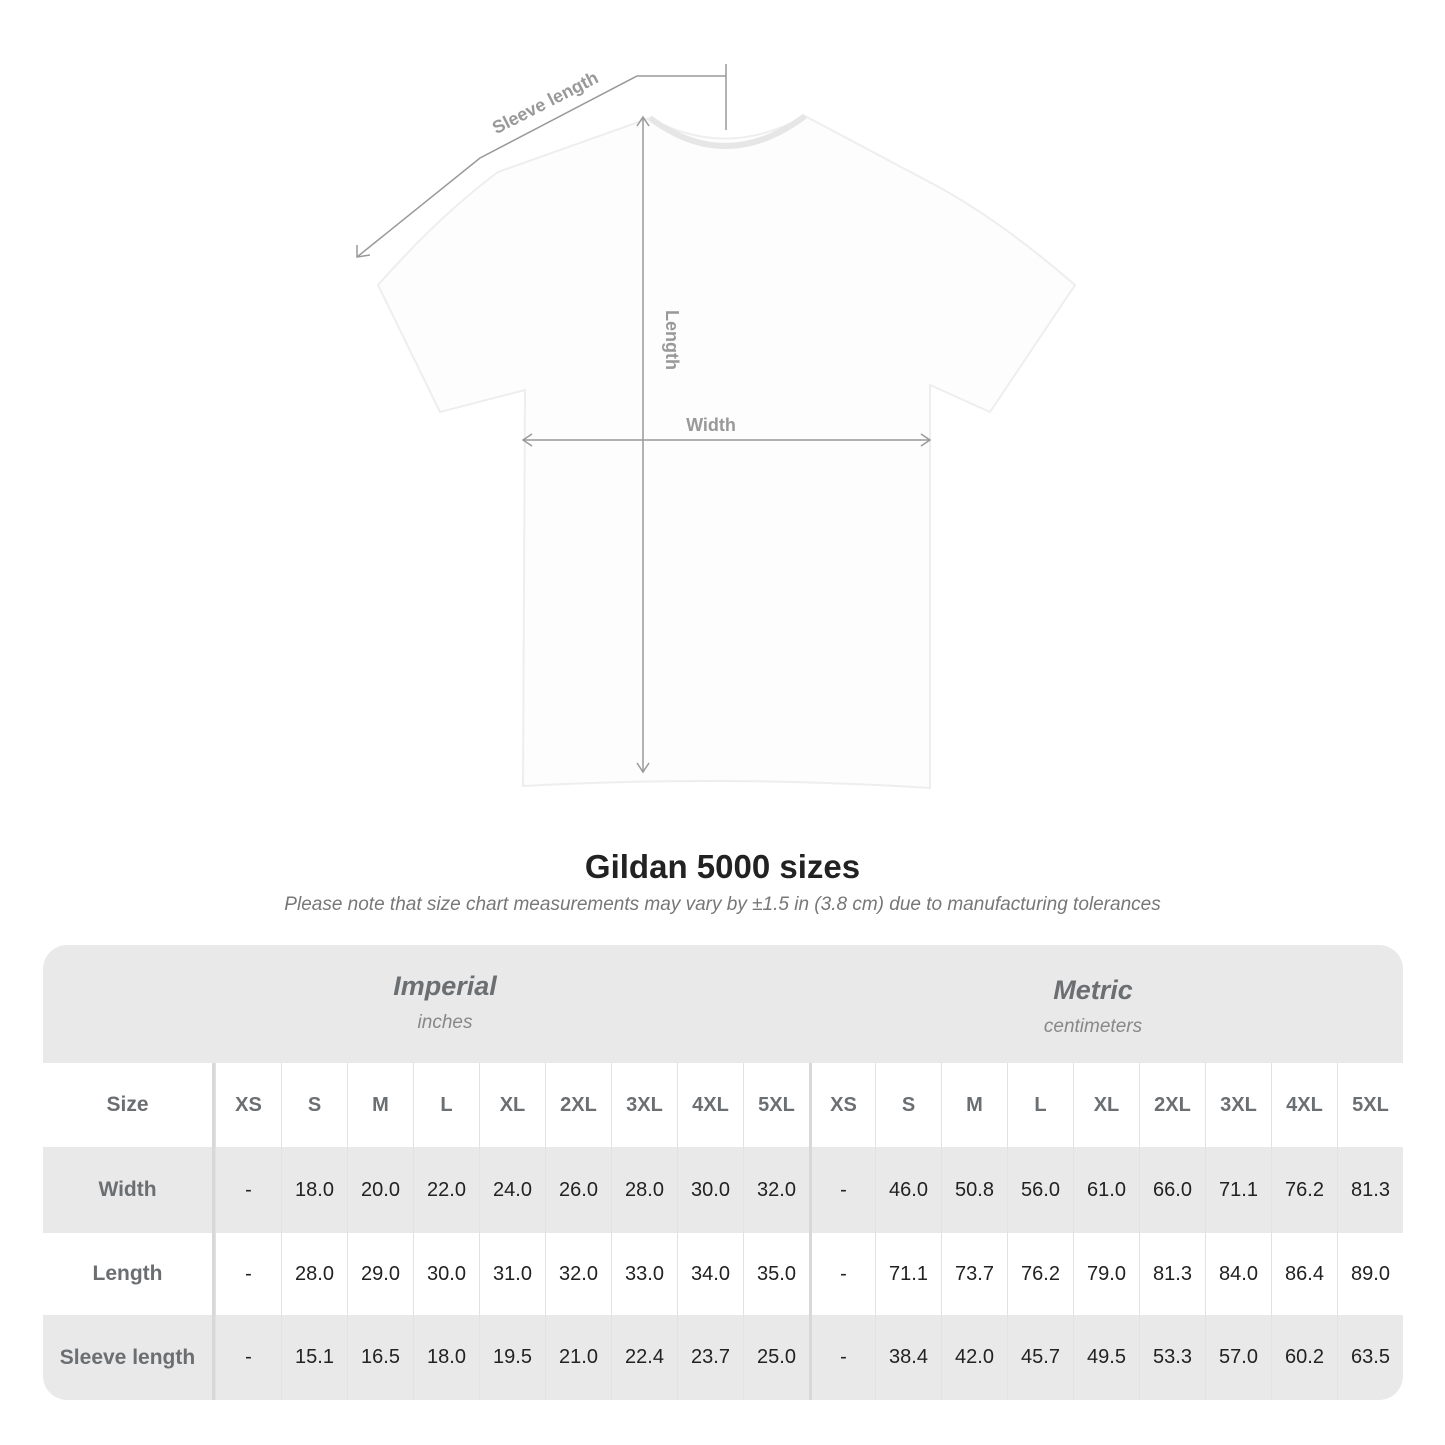 Image resolution: width=1445 pixels, height=1445 pixels. What do you see at coordinates (1106, 1105) in the screenshot?
I see `metric-size-header: XL` at bounding box center [1106, 1105].